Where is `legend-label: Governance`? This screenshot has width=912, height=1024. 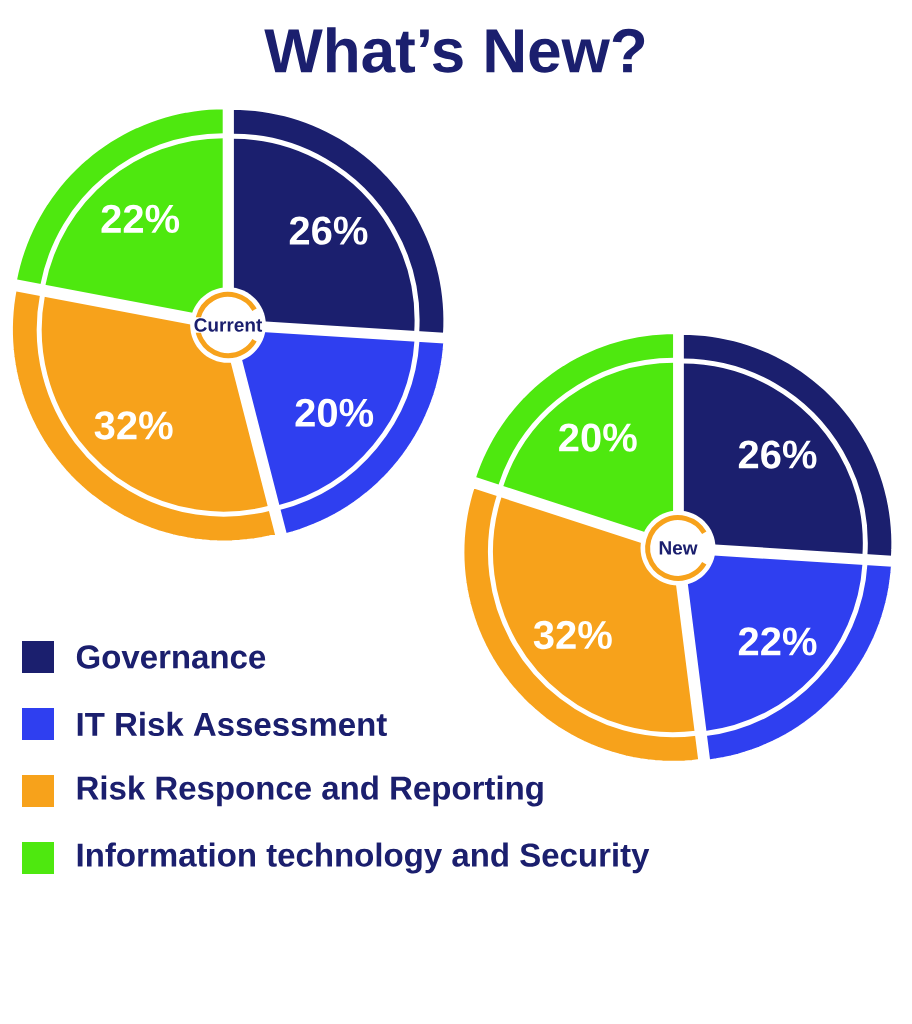
legend-label: Governance is located at coordinates (171, 657).